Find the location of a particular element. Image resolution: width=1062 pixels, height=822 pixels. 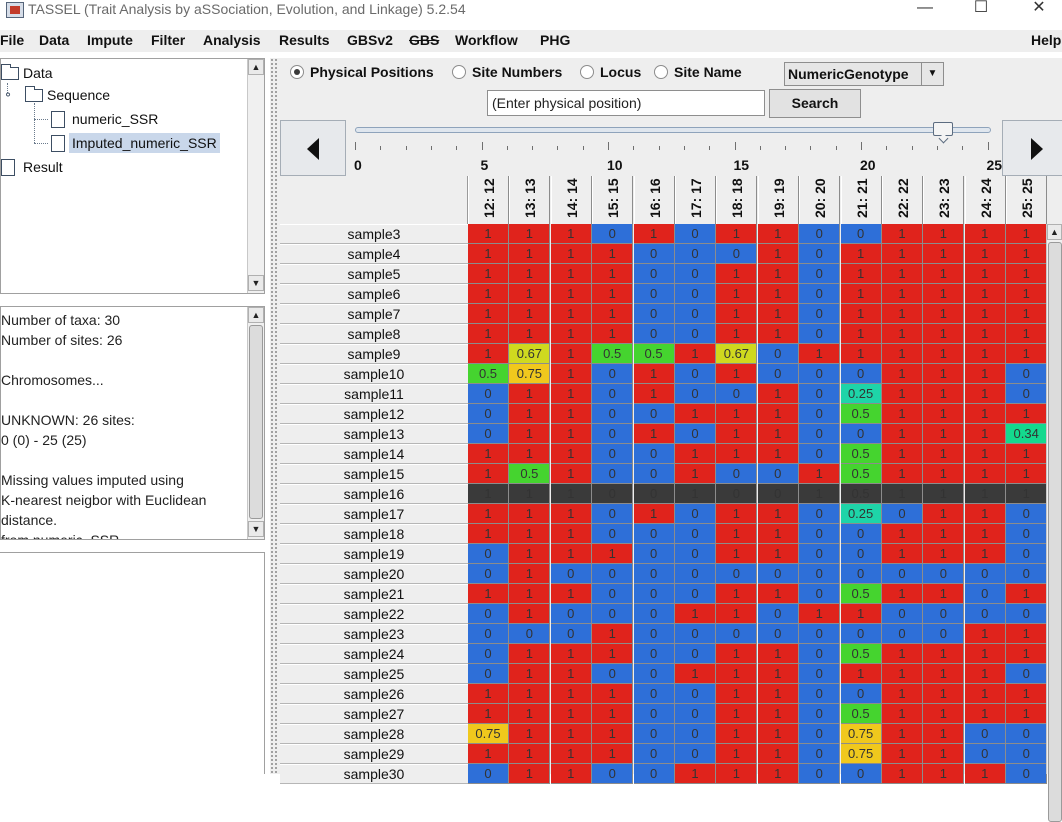

column-header: 15 is located at coordinates (613, 200).